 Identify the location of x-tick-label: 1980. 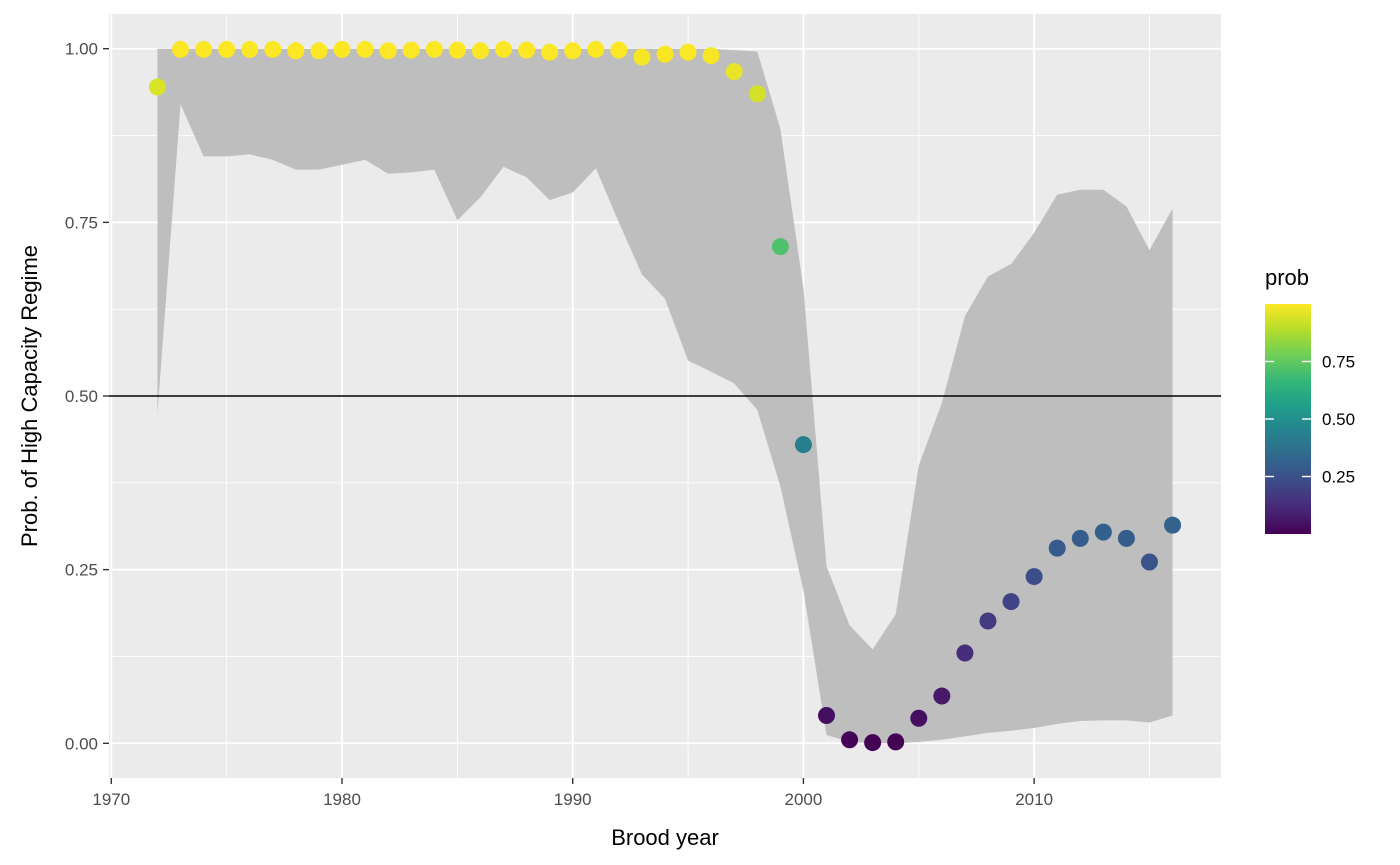
(342, 799).